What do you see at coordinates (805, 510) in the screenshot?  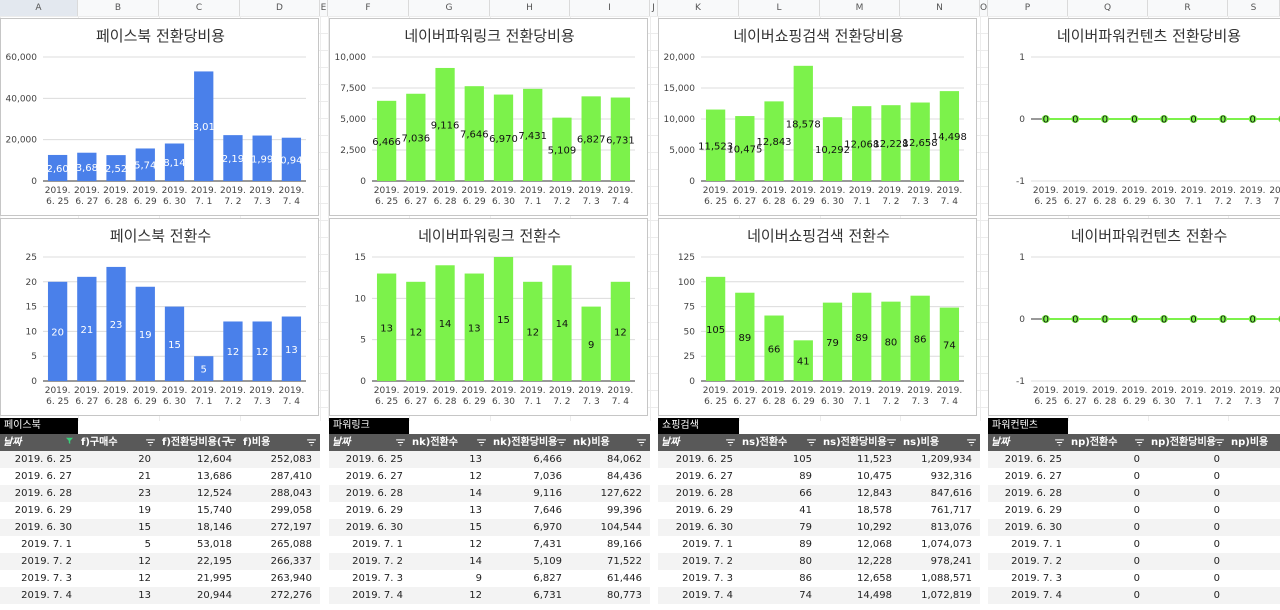 I see `cell-value: 41` at bounding box center [805, 510].